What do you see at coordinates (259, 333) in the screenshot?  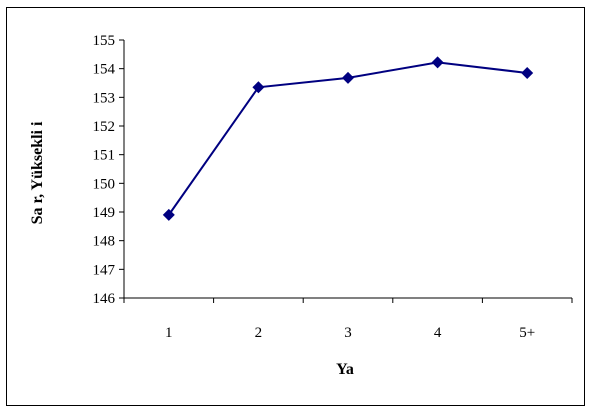 I see `x-tick-label: 2` at bounding box center [259, 333].